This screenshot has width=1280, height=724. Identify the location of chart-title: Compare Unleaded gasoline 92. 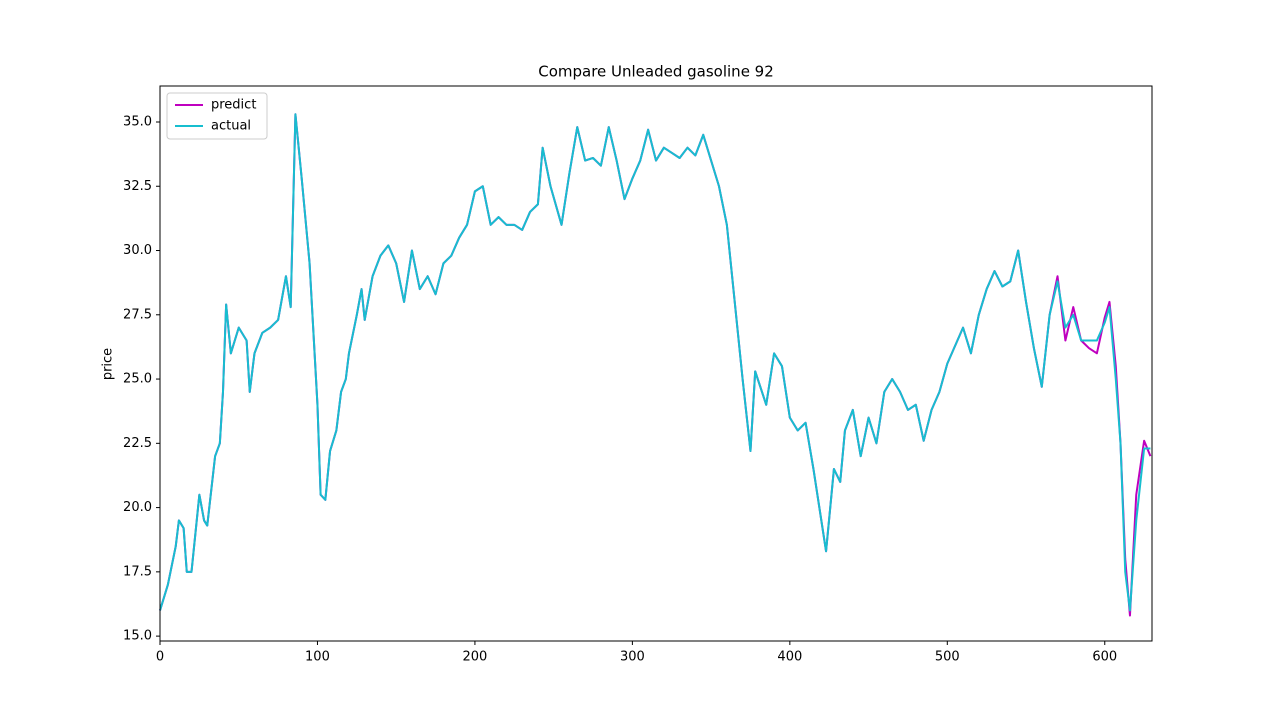
(656, 72).